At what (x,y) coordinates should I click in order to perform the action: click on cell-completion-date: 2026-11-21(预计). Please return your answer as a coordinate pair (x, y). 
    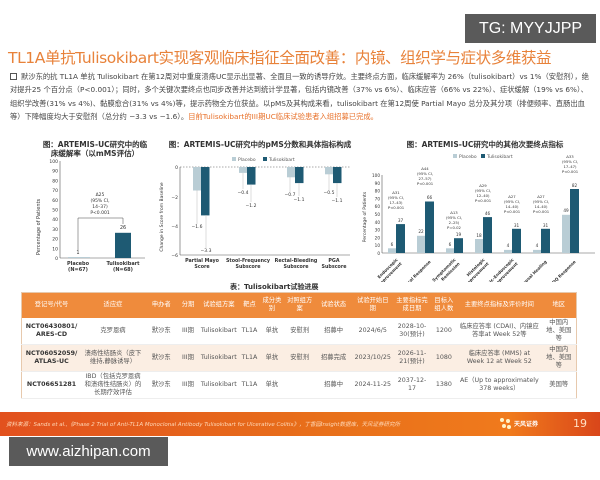
    Looking at the image, I should click on (412, 358).